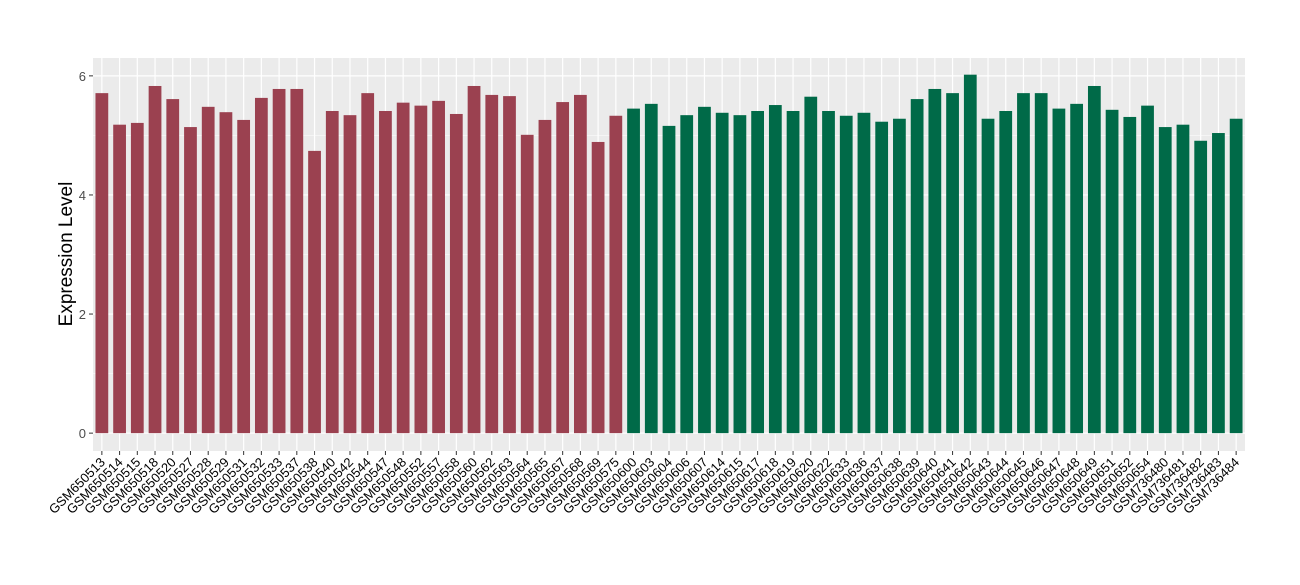  Describe the element at coordinates (137, 278) in the screenshot. I see `bar-GSM650515` at that location.